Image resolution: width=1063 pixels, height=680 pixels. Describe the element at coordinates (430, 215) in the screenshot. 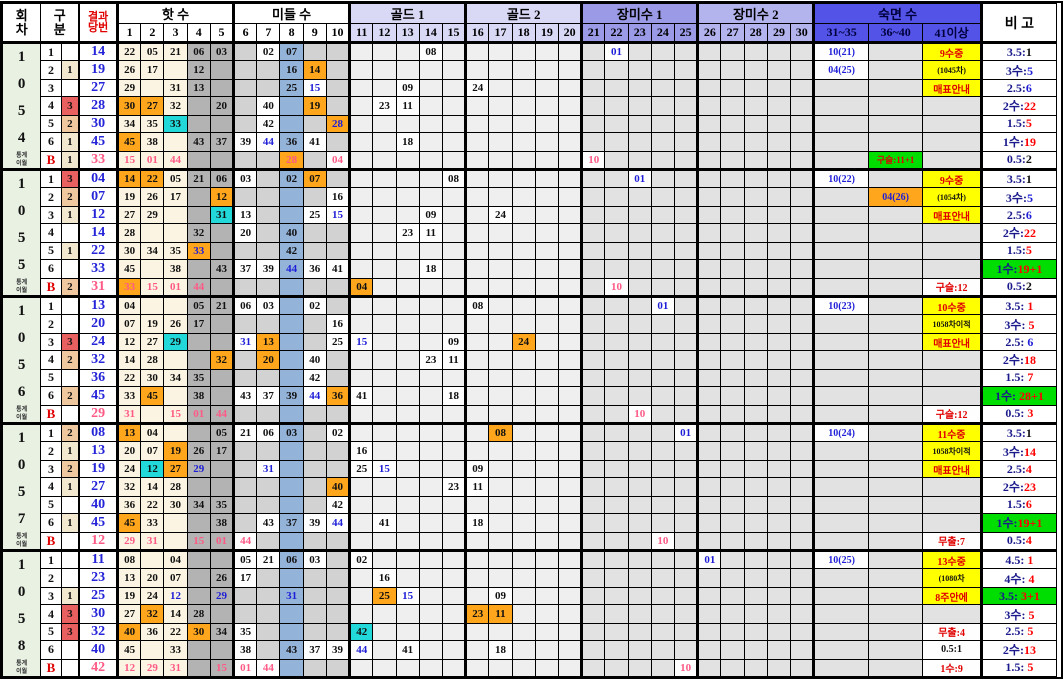

I see `grid-cell: 09` at that location.